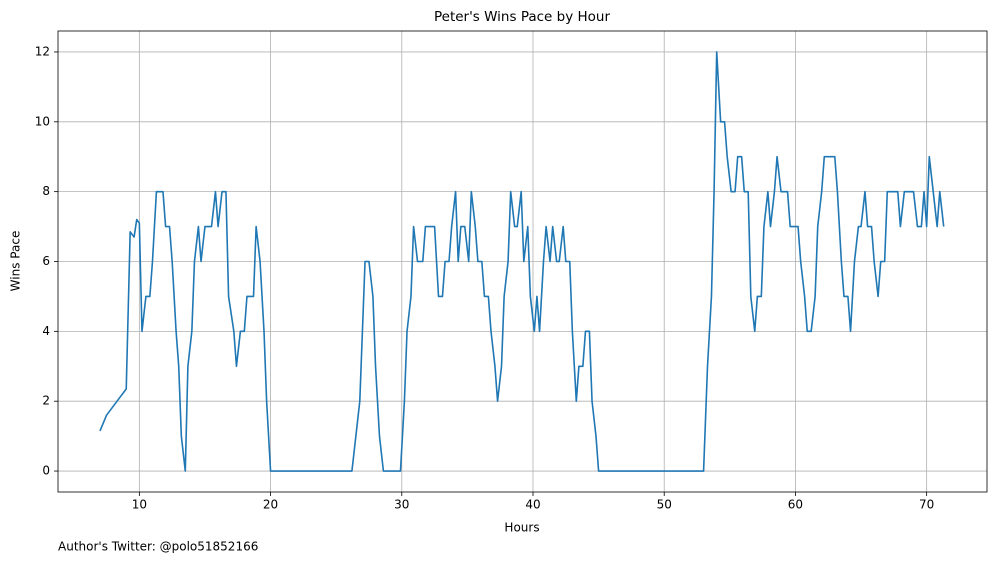 Image resolution: width=997 pixels, height=562 pixels. I want to click on x-tick-label: 40, so click(532, 505).